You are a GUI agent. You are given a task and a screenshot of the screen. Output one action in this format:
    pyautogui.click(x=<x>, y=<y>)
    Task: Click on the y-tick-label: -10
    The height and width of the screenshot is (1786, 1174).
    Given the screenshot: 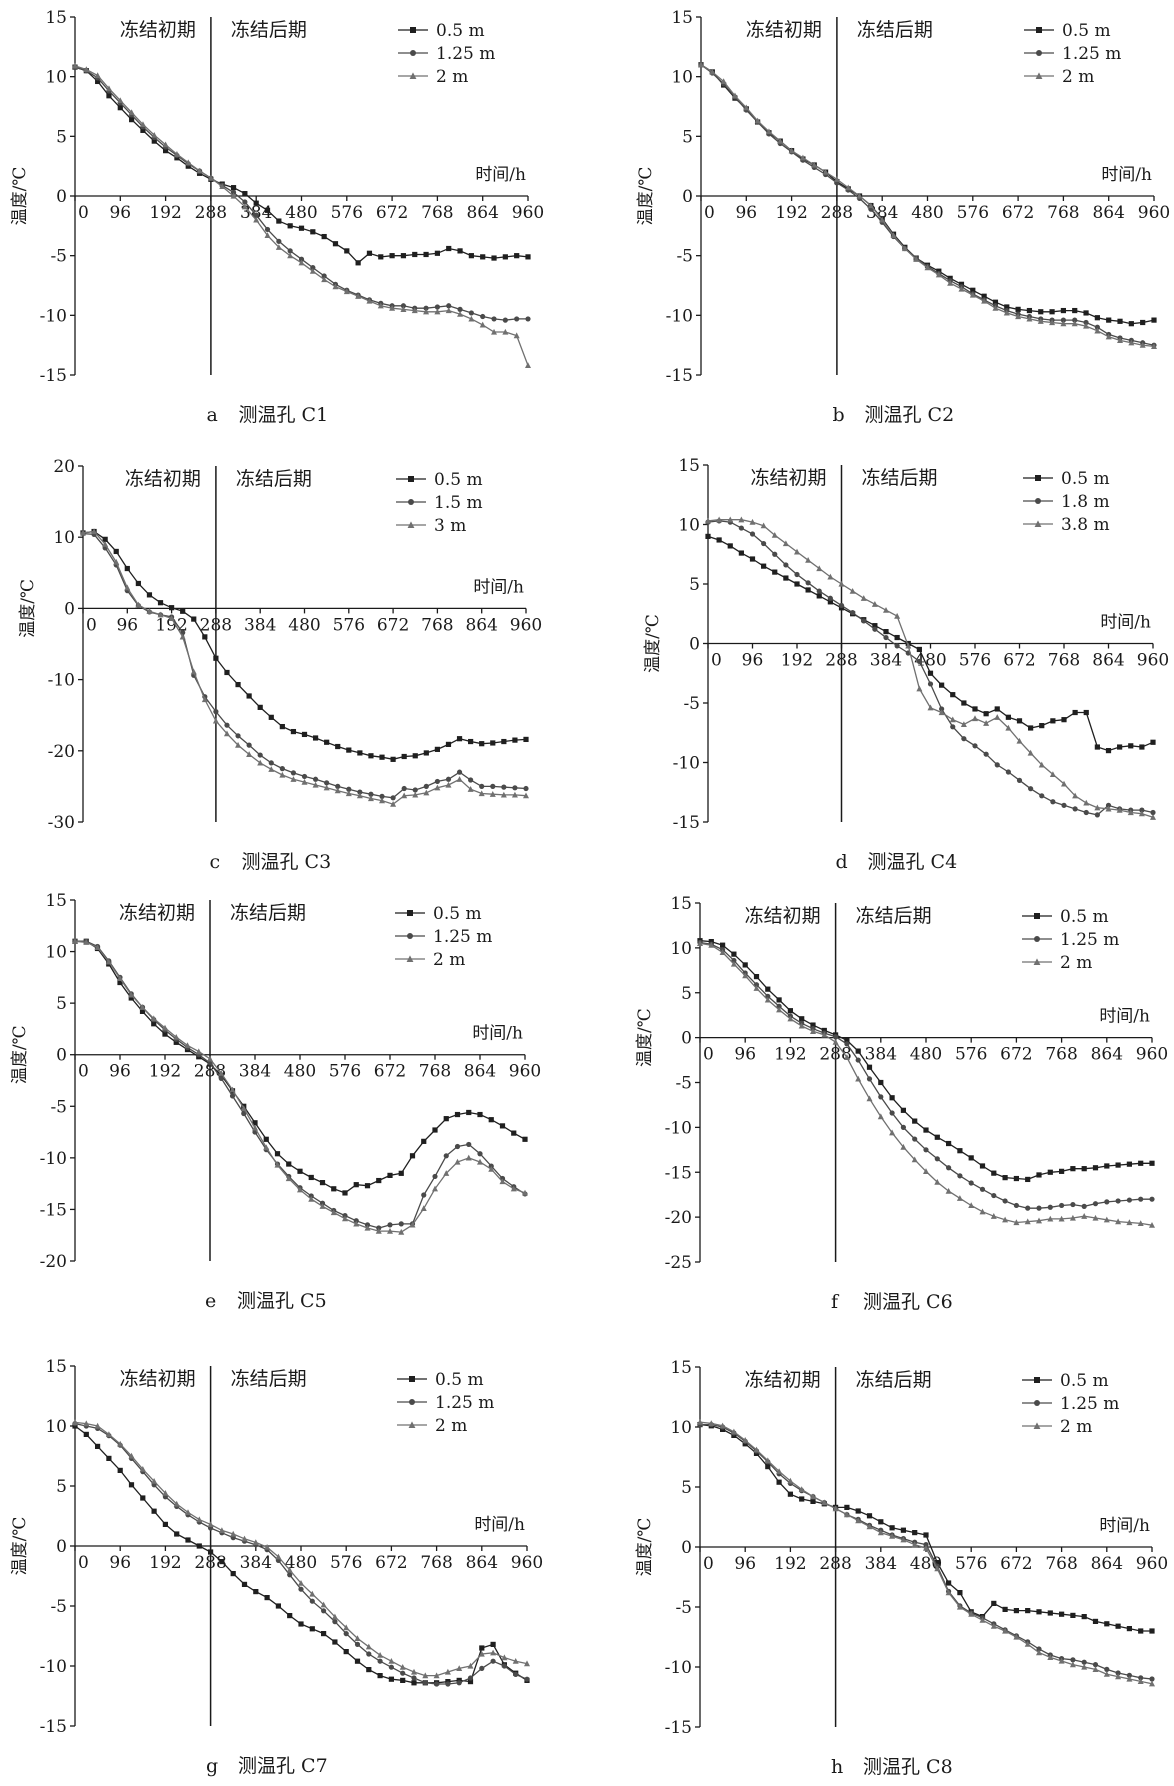 What is the action you would take?
    pyautogui.click(x=678, y=1668)
    